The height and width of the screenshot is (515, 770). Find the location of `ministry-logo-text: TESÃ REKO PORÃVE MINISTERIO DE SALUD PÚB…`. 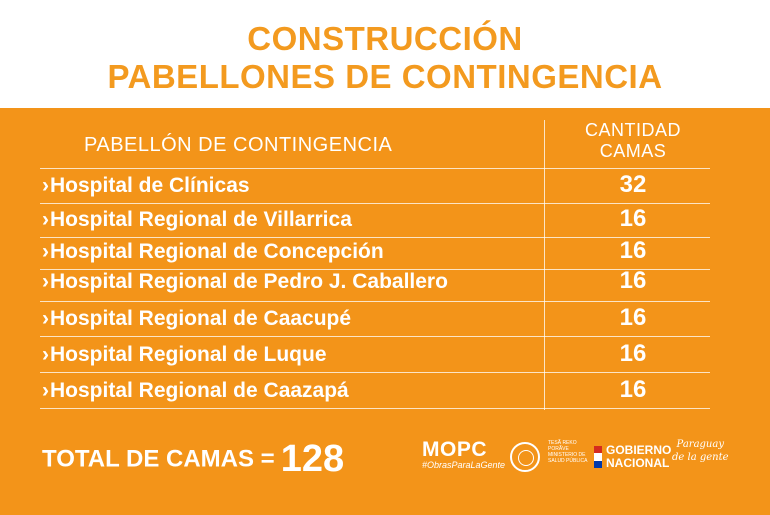

ministry-logo-text: TESÃ REKO PORÃVE MINISTERIO DE SALUD PÚB… is located at coordinates (568, 452).